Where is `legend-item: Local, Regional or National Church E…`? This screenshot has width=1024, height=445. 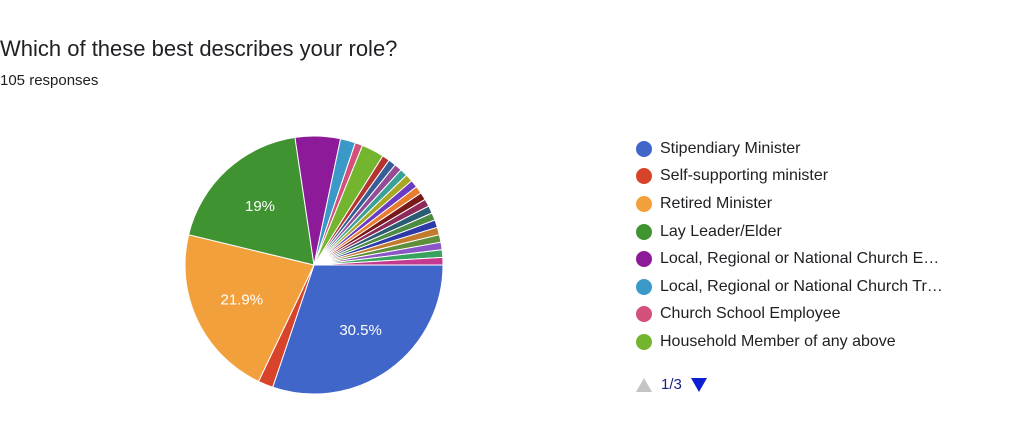
legend-item: Local, Regional or National Church E… is located at coordinates (789, 259).